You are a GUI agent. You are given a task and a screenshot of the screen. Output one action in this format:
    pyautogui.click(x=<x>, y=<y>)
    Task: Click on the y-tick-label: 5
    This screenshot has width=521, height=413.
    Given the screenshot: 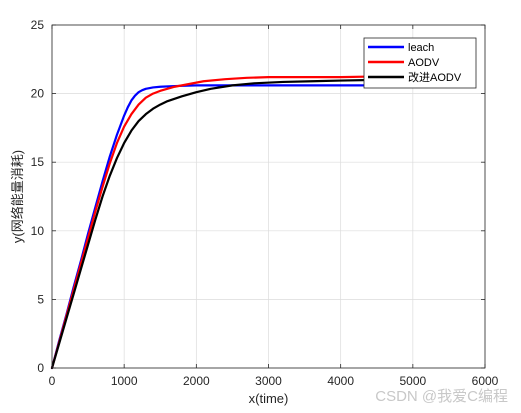 What is the action you would take?
    pyautogui.click(x=40, y=299)
    